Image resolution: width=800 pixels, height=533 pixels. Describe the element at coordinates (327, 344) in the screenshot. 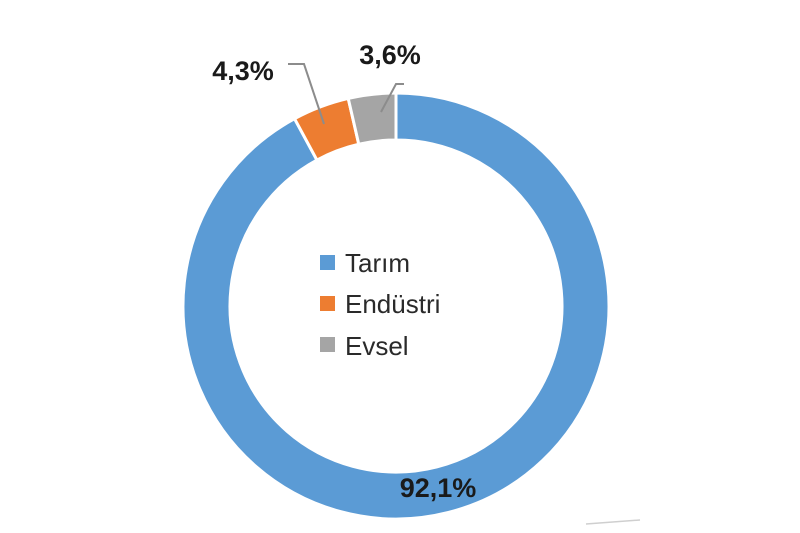

I see `legend-swatch-evsel` at that location.